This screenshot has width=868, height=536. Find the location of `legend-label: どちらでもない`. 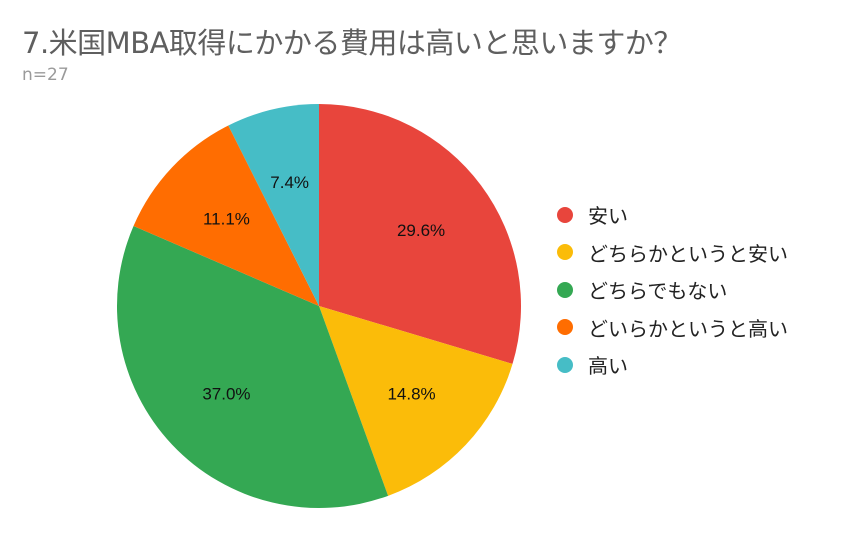

legend-label: どちらでもない is located at coordinates (658, 291).